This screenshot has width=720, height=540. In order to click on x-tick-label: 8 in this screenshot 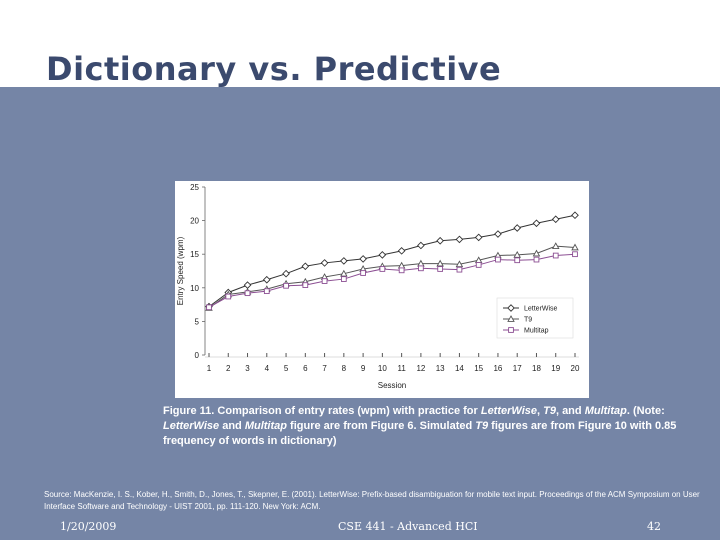, I will do `click(344, 368)`.